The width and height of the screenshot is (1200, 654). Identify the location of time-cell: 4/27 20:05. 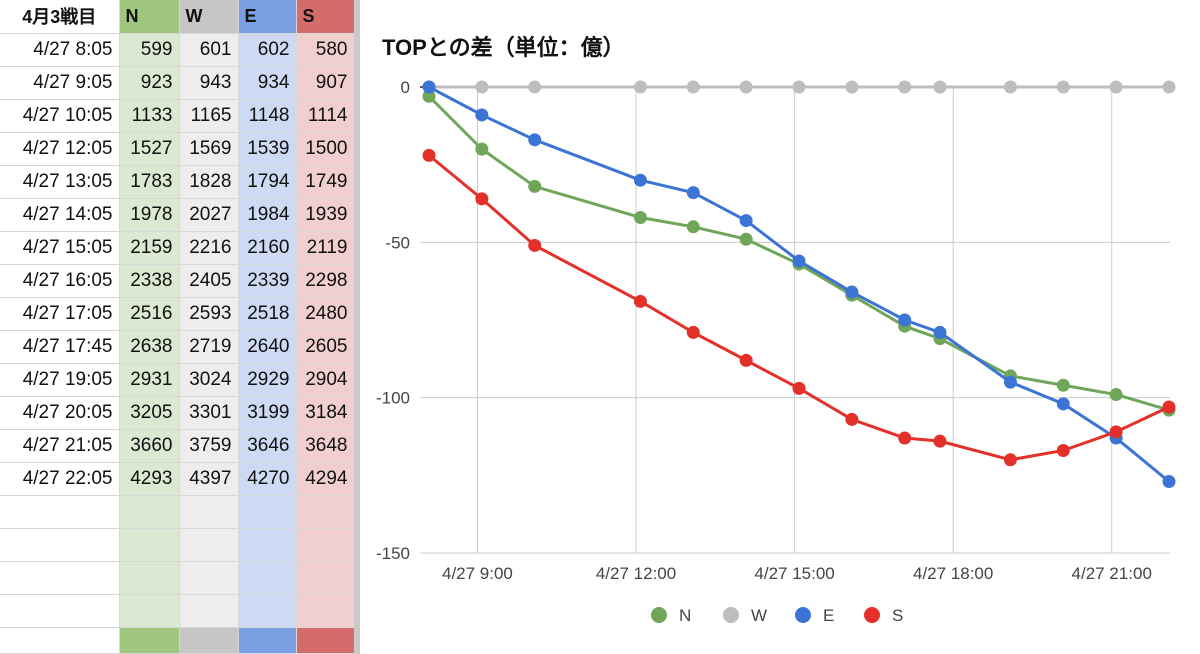
(60, 413).